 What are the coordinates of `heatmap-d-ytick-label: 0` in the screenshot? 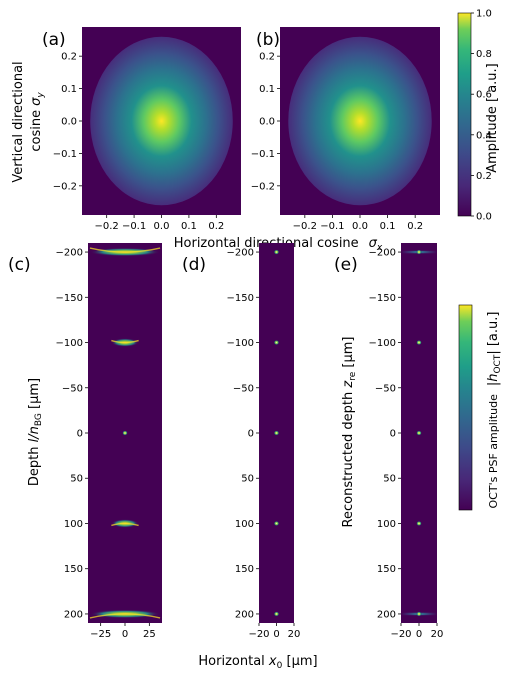 It's located at (251, 434).